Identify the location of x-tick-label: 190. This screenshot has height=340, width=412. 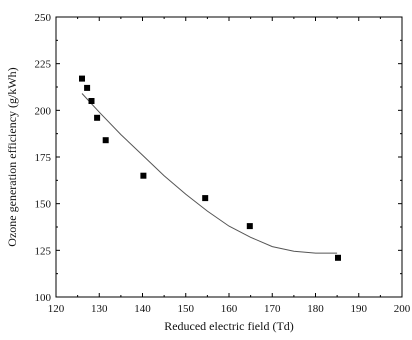
(359, 309).